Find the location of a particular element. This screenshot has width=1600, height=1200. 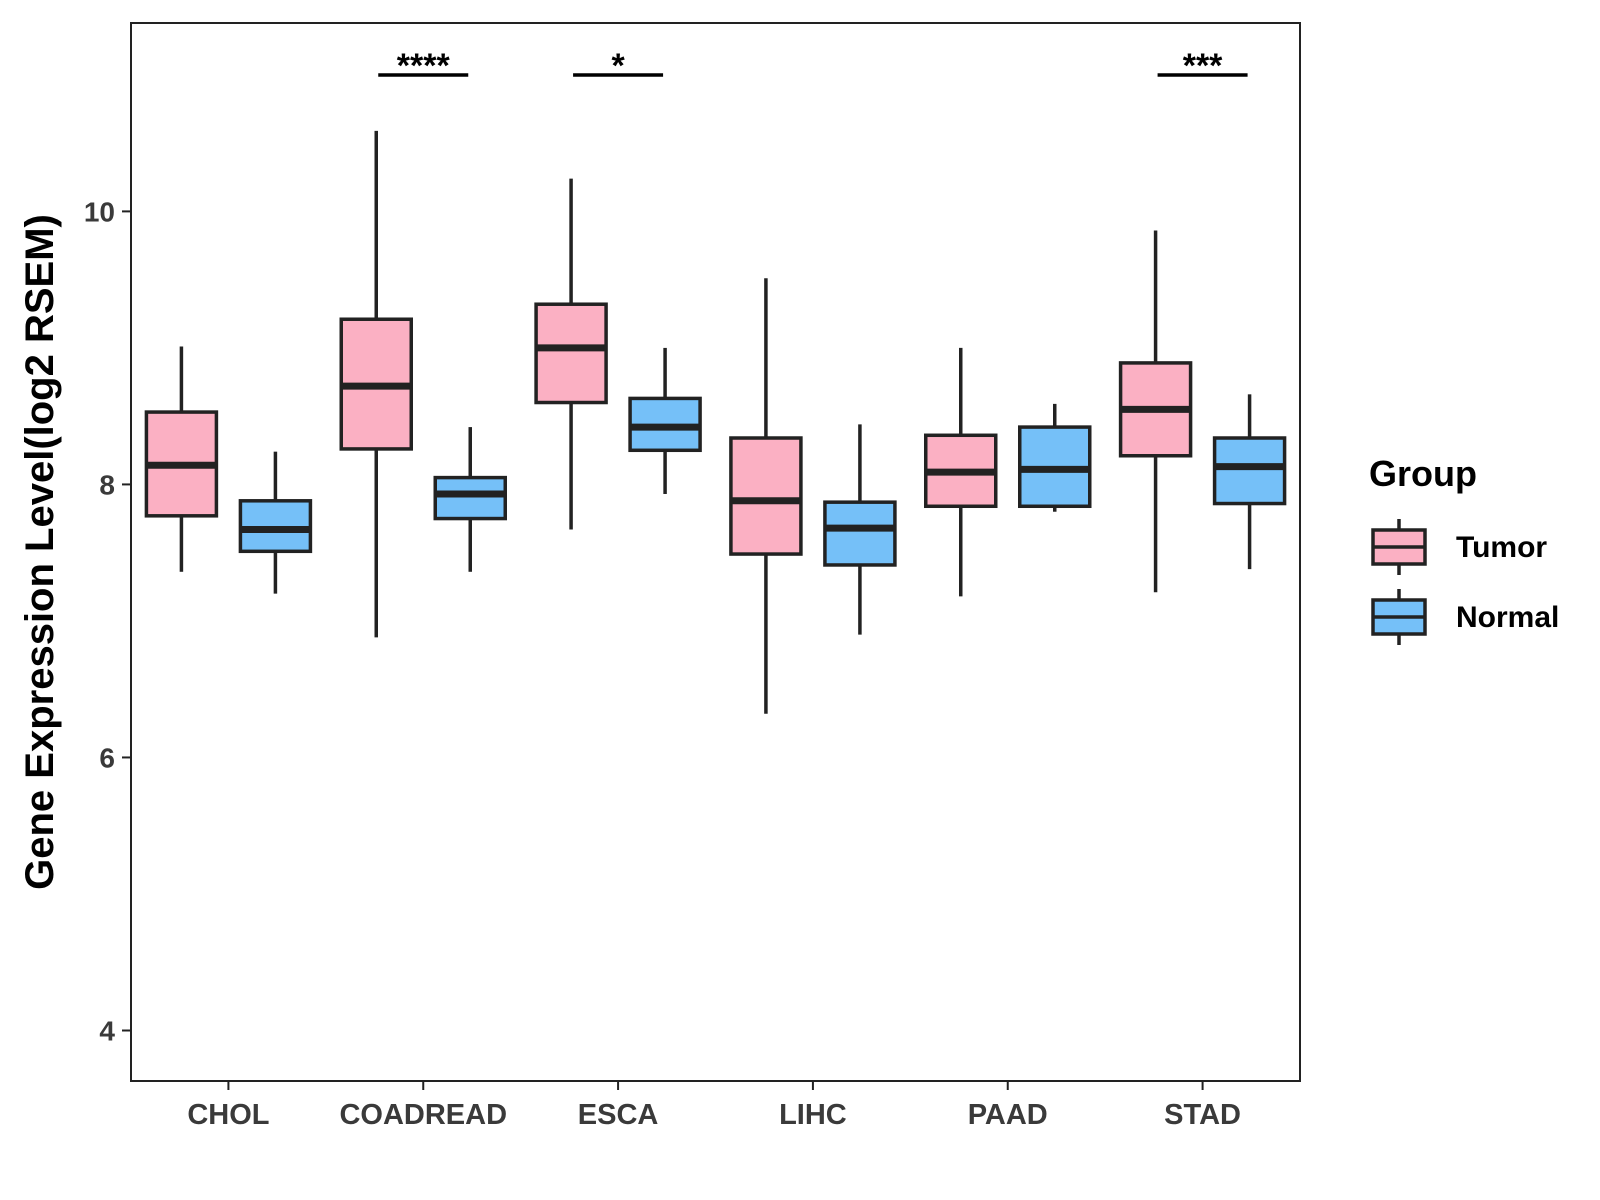

legend-title: Group is located at coordinates (1423, 473).